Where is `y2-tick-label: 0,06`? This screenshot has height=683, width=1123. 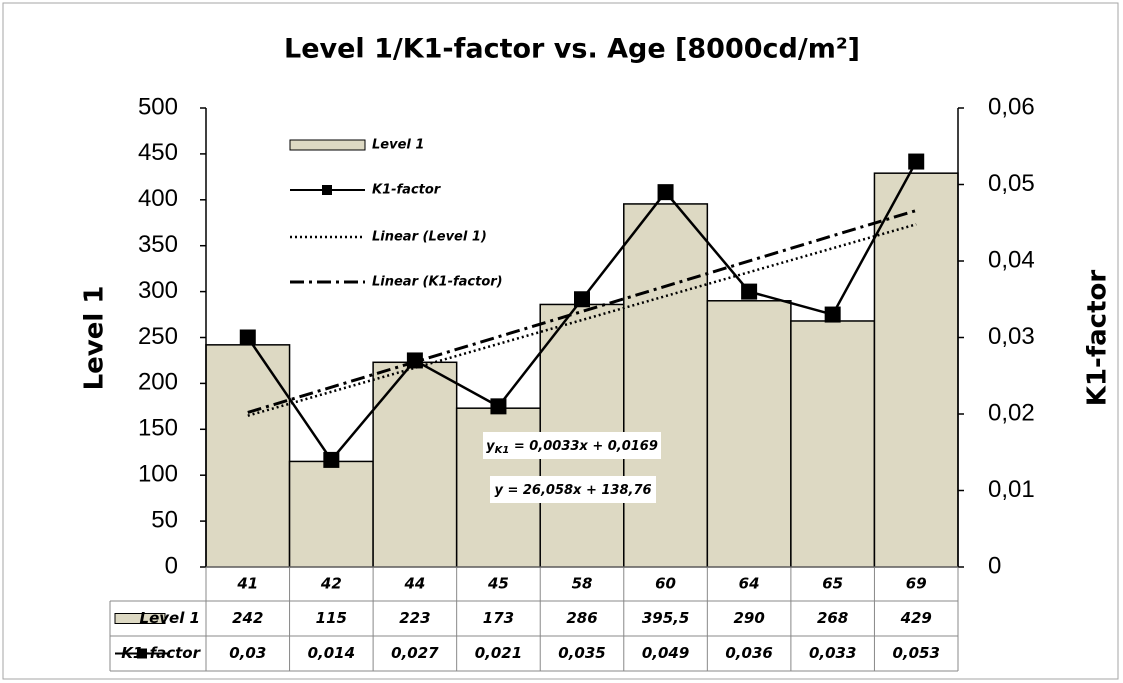 y2-tick-label: 0,06 is located at coordinates (1011, 106).